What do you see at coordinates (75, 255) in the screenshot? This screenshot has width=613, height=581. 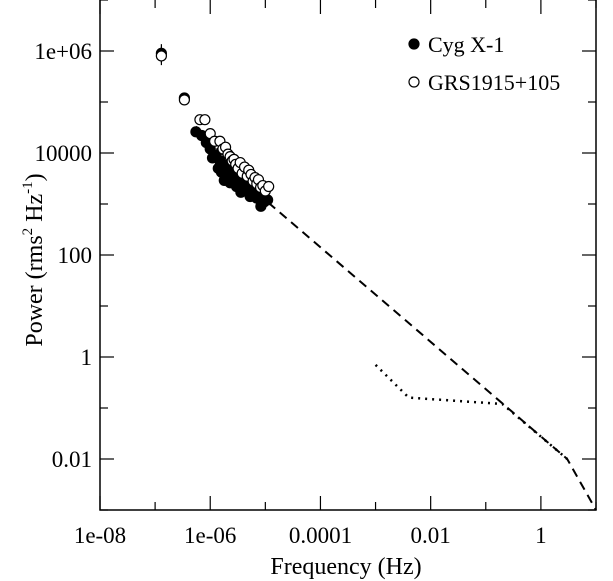 I see `y-tick-label: 100` at bounding box center [75, 255].